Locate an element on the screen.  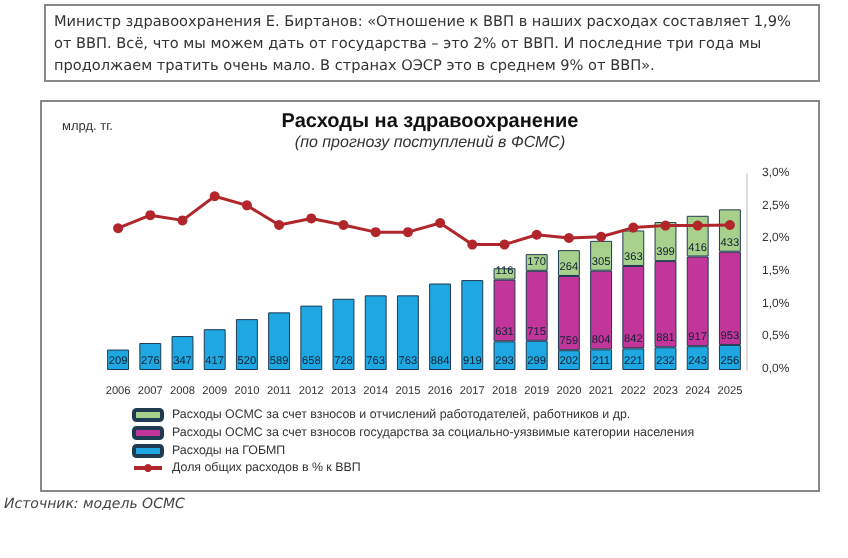
chart-subtitle: (по прогнозу поступлений в ФСМС) is located at coordinates (430, 142).